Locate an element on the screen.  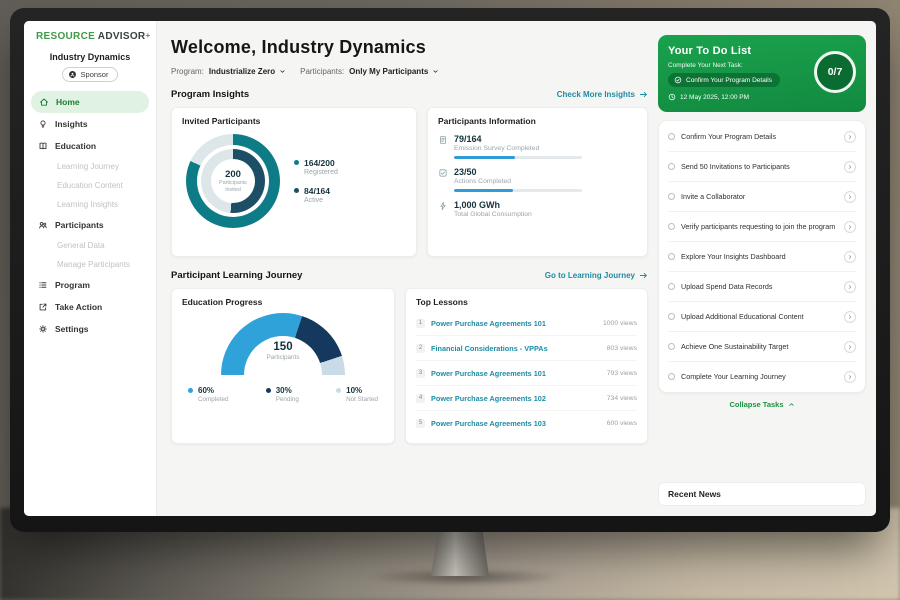
legend-item-registered: 164/200 Registered is located at coordinates (316, 167).